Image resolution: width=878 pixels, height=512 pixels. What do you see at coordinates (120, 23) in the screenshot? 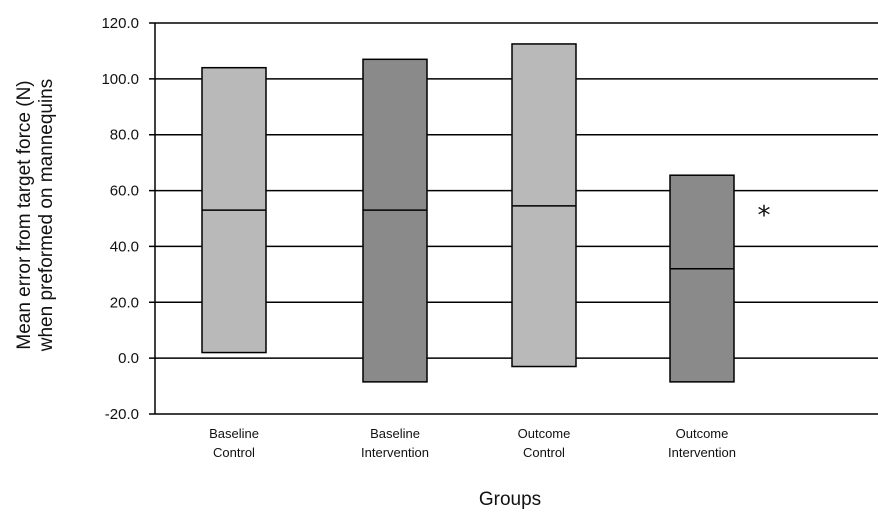
I see `y-tick-label: 120.0` at bounding box center [120, 23].